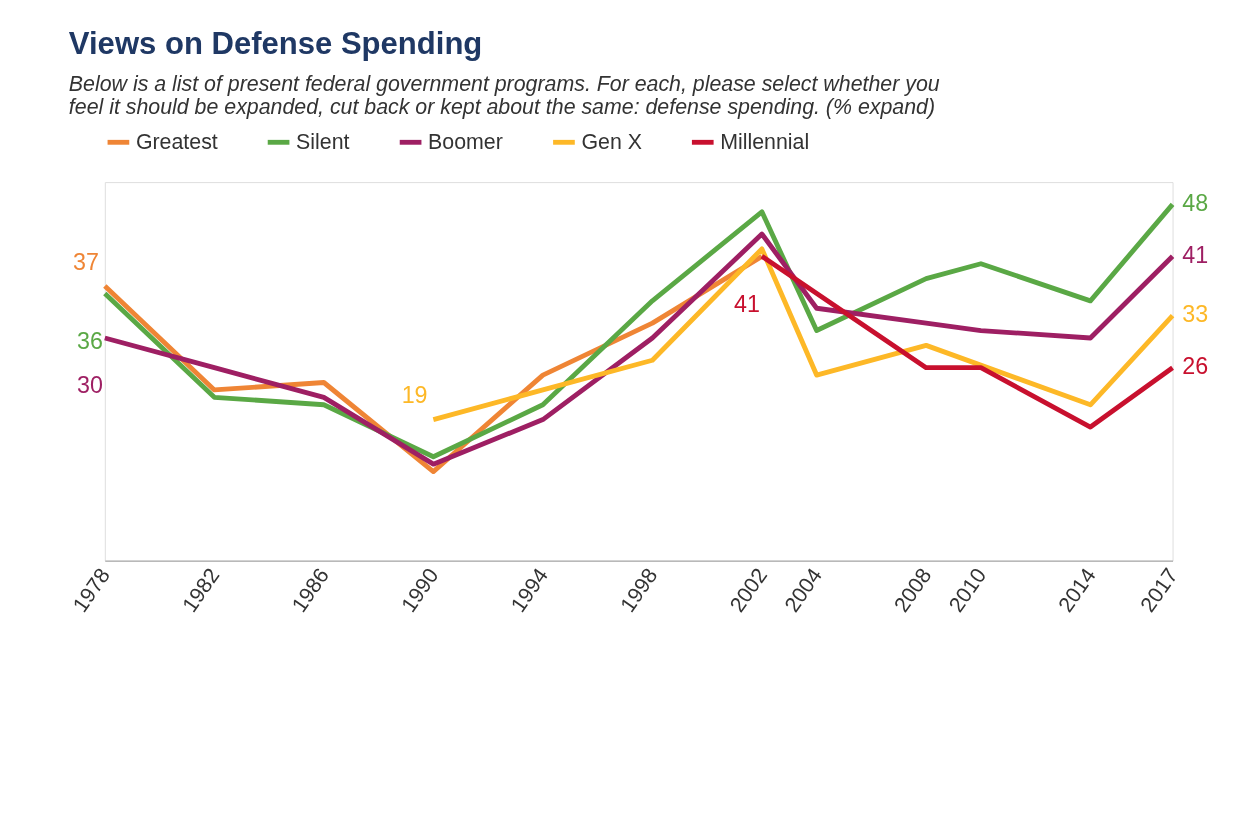 The height and width of the screenshot is (820, 1257). Describe the element at coordinates (1195, 203) in the screenshot. I see `data-label: 48` at that location.